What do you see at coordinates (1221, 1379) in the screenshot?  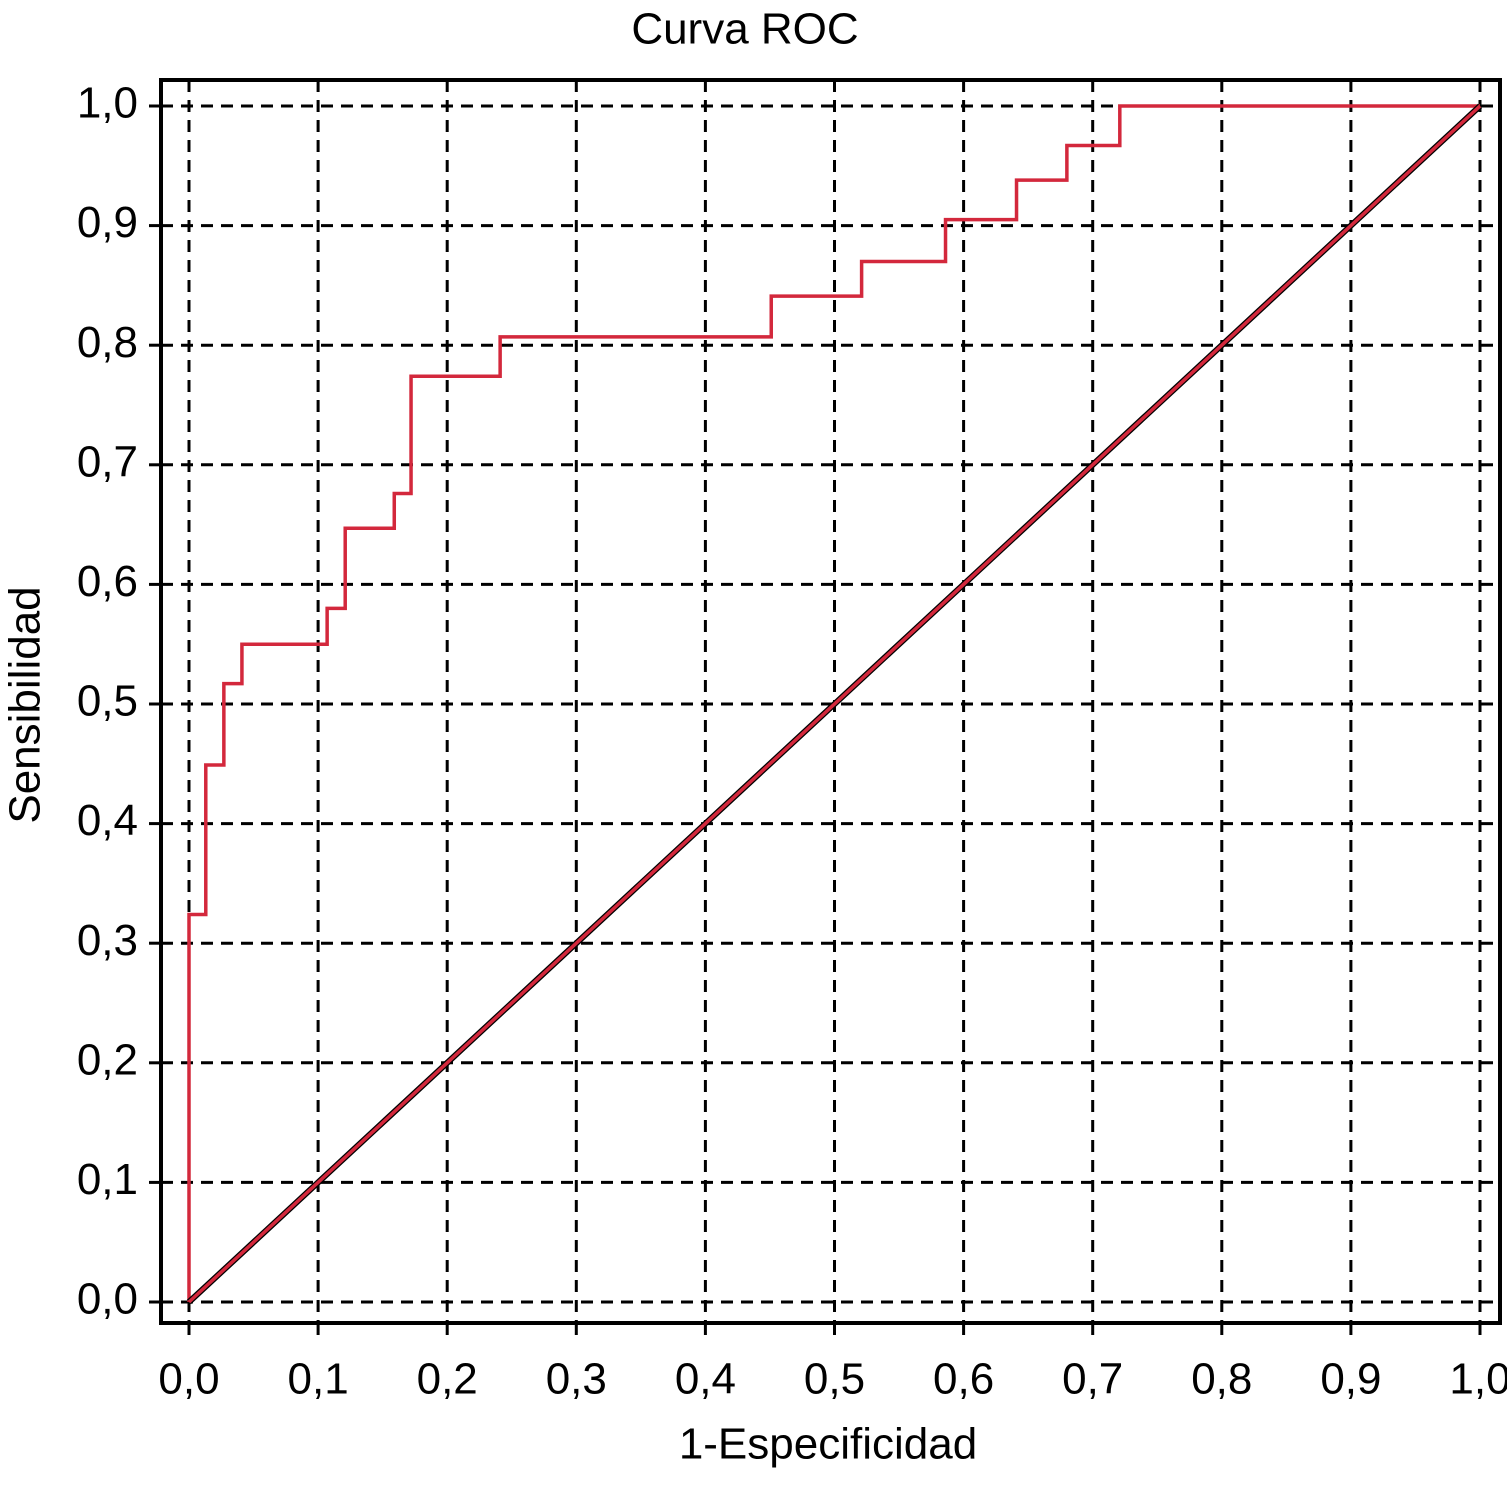 I see `x-tick-label: 0,8` at bounding box center [1221, 1379].